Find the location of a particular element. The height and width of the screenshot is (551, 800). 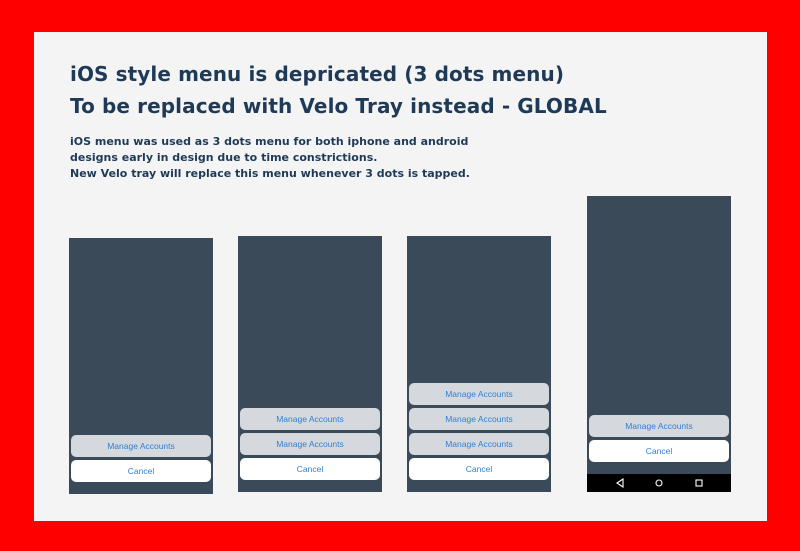

android-nav-bar is located at coordinates (659, 483).